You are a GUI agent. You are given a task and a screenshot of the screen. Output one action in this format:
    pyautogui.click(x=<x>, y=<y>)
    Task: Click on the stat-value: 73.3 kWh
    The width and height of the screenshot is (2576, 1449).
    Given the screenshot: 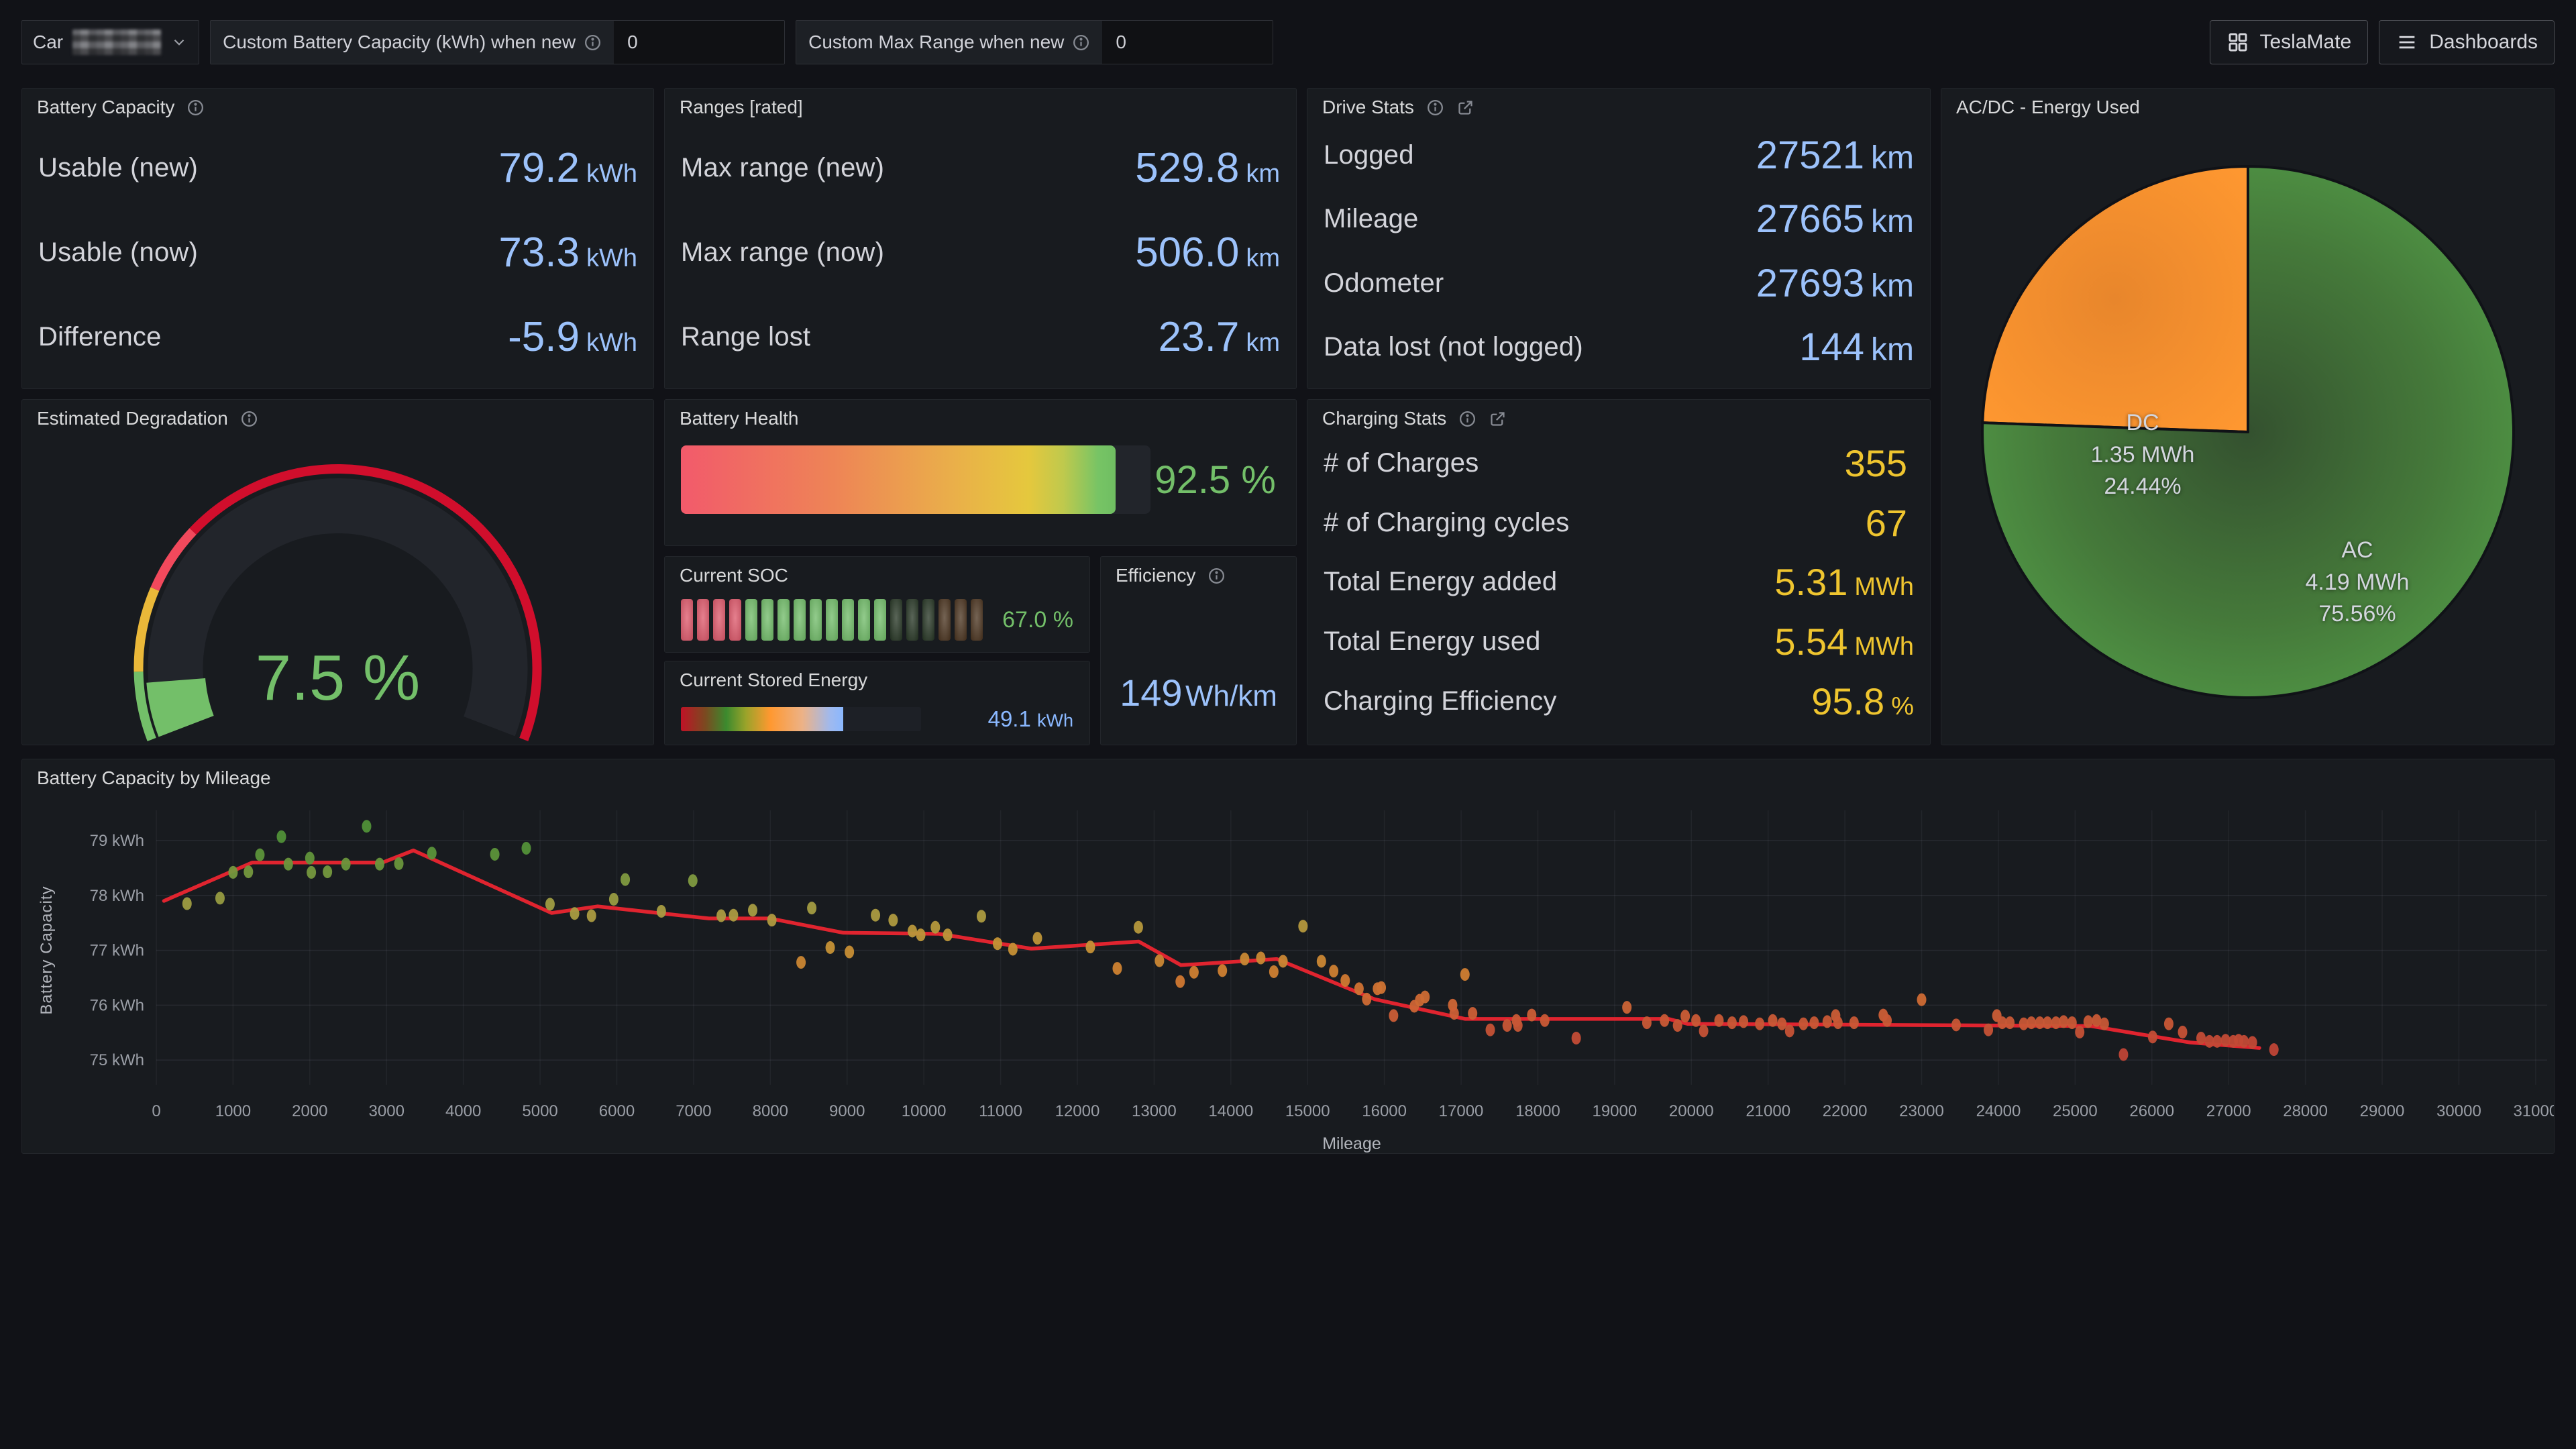 What is the action you would take?
    pyautogui.click(x=567, y=252)
    